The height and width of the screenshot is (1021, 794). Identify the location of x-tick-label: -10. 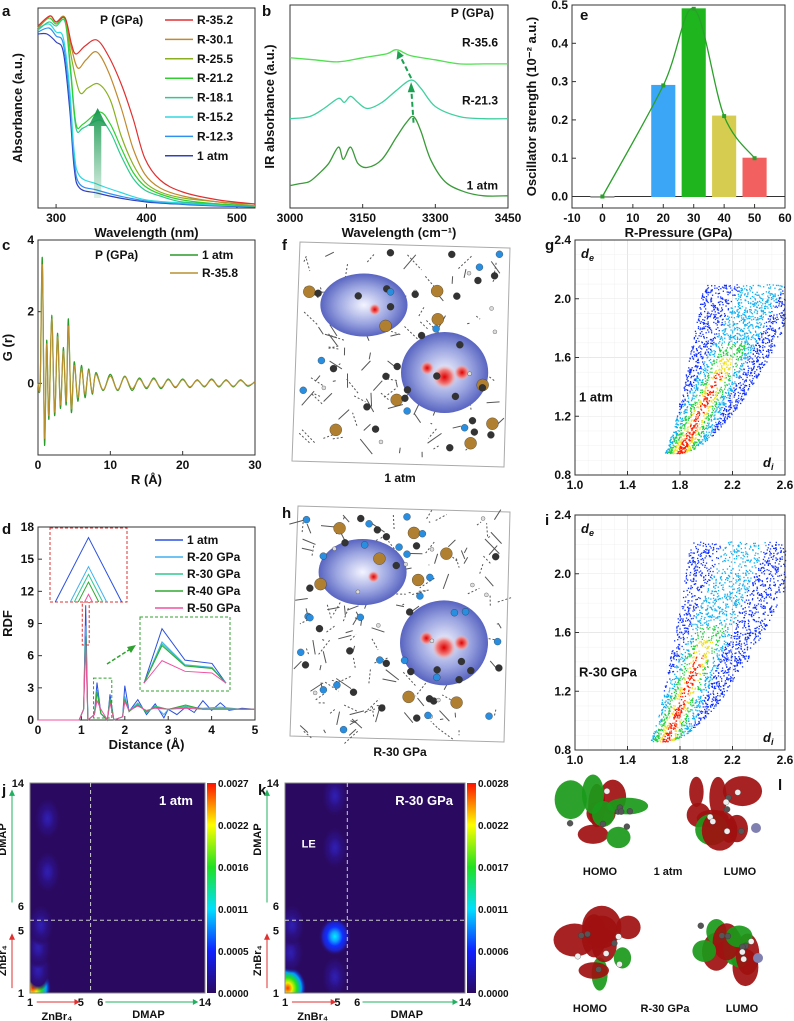
(572, 218).